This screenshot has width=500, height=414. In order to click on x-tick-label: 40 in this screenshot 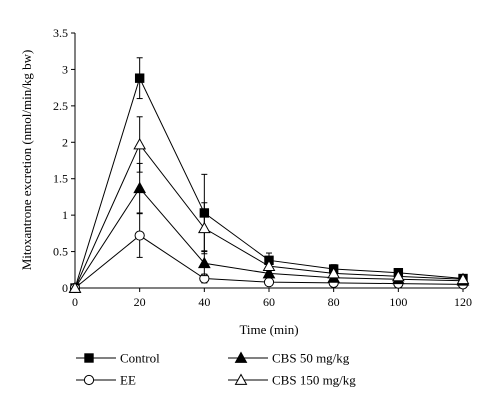, I will do `click(204, 302)`.